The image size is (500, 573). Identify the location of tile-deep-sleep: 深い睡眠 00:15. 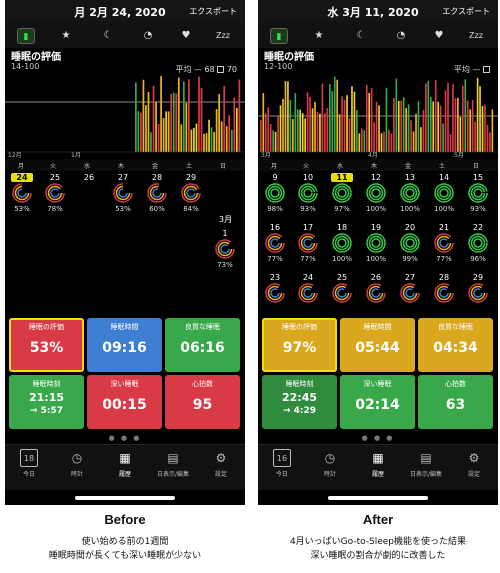
(124, 402).